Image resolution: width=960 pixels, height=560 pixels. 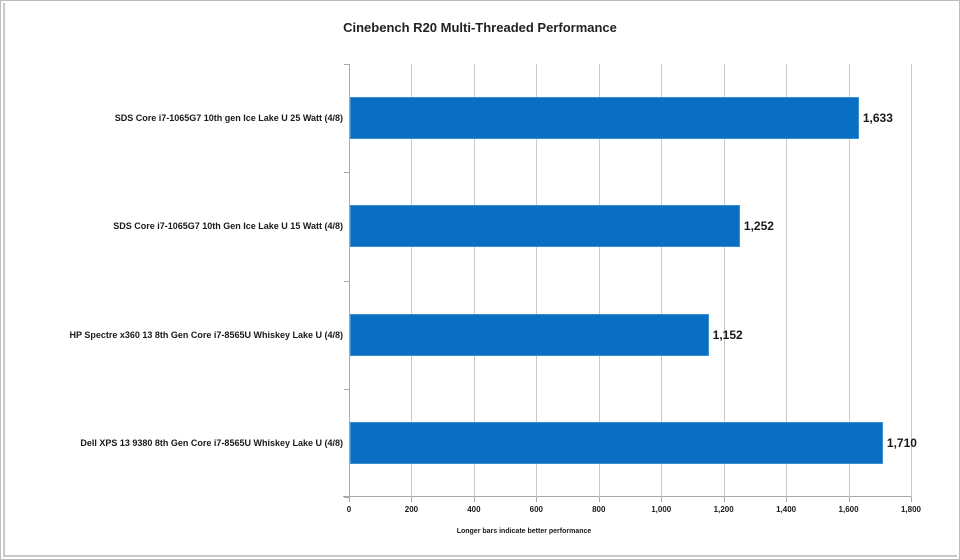 What do you see at coordinates (911, 509) in the screenshot?
I see `x-tick-label: 1,800` at bounding box center [911, 509].